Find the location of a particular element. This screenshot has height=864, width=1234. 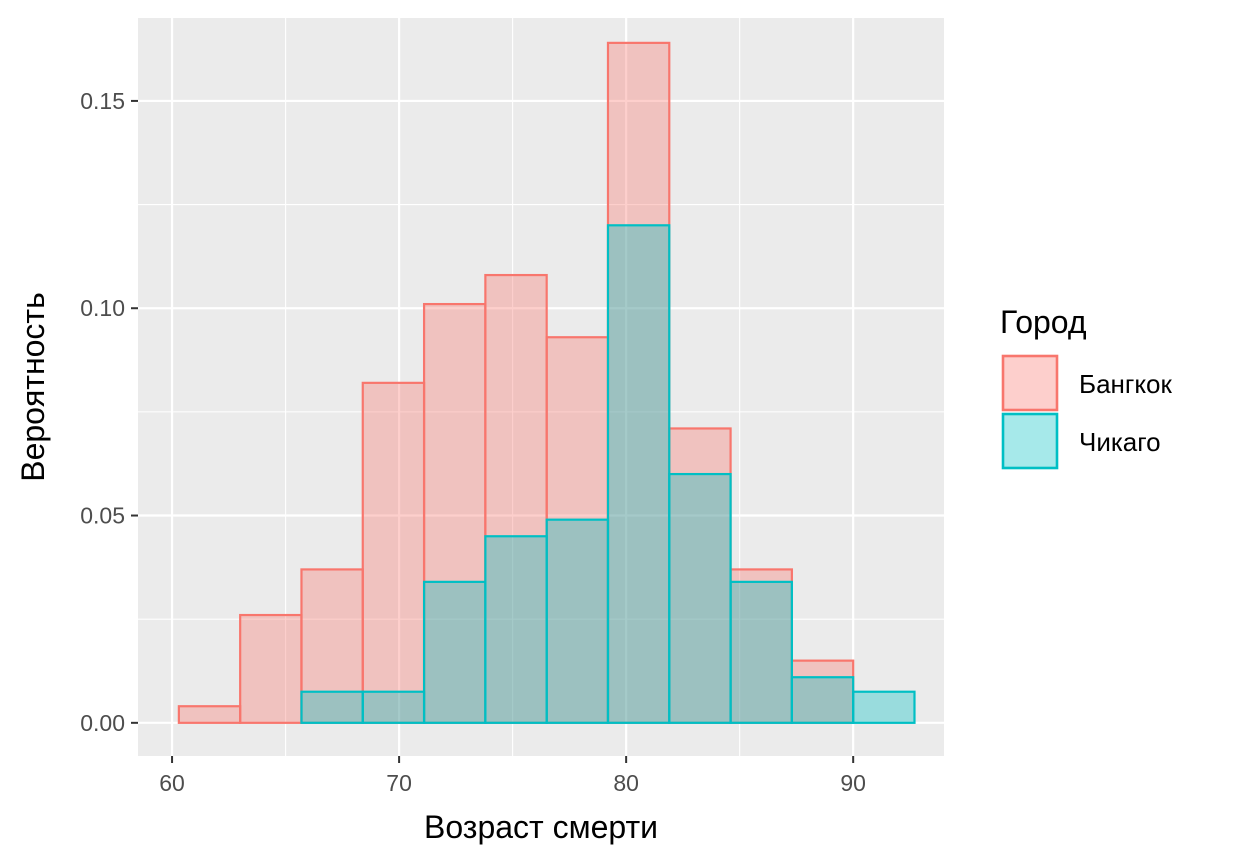

y-axis-title: Вероятность is located at coordinates (33, 387).